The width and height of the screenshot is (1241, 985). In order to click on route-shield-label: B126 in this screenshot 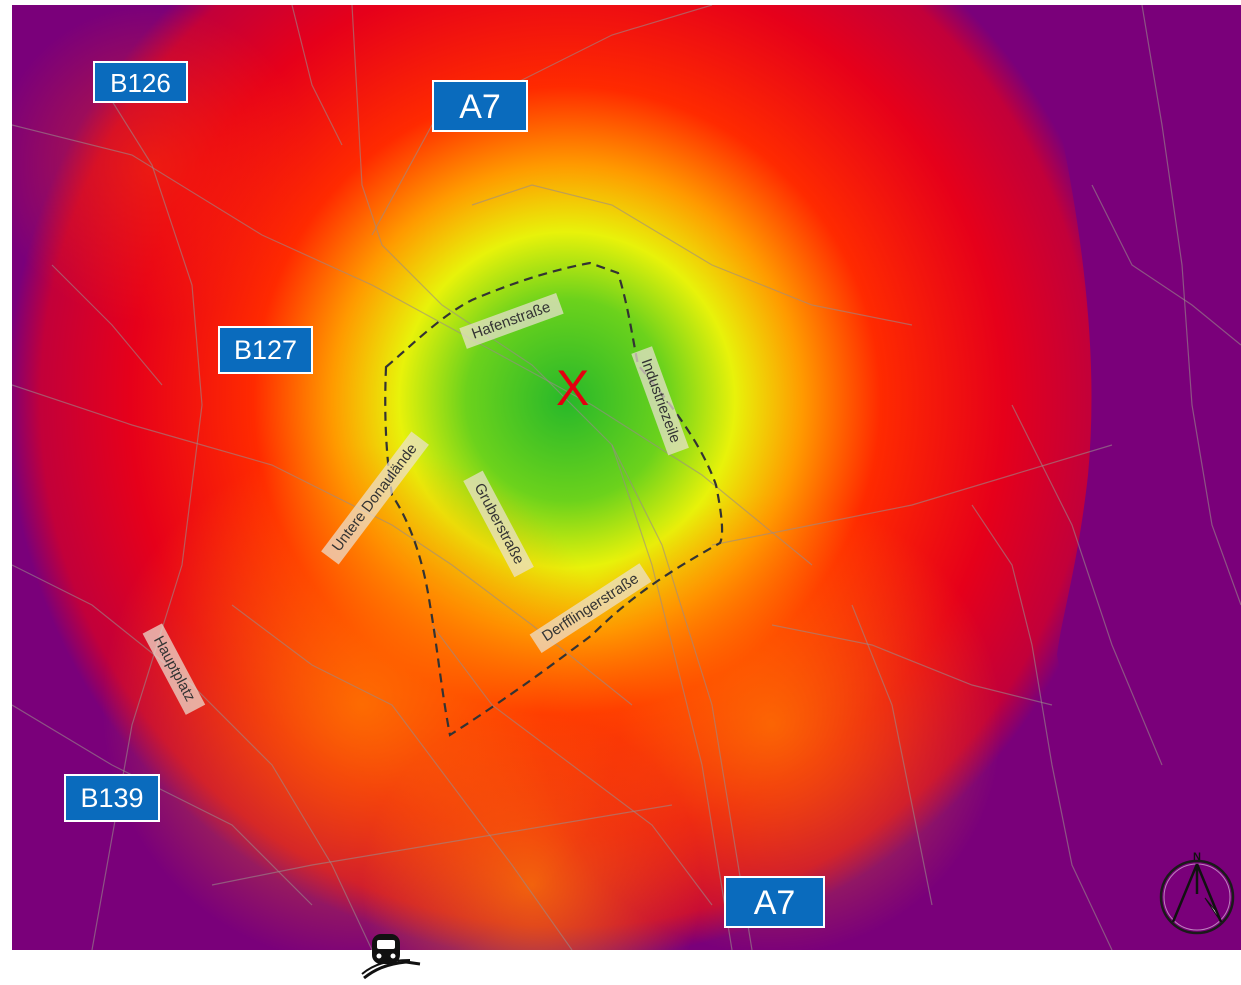, I will do `click(140, 83)`.